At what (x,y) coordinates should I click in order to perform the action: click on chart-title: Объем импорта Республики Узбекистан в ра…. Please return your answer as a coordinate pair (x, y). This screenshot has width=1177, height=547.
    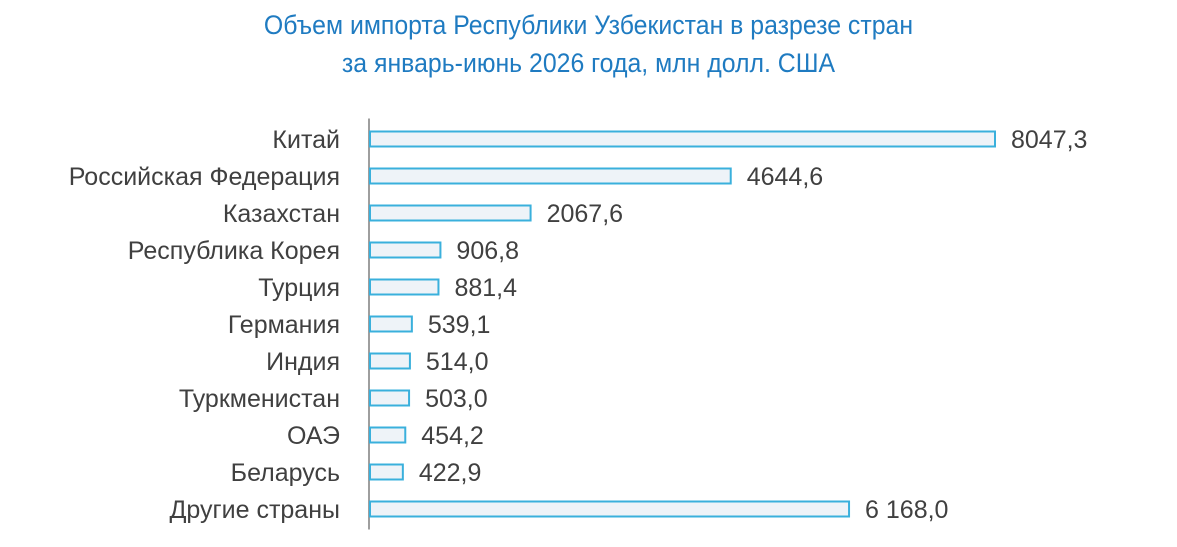
    Looking at the image, I should click on (588, 44).